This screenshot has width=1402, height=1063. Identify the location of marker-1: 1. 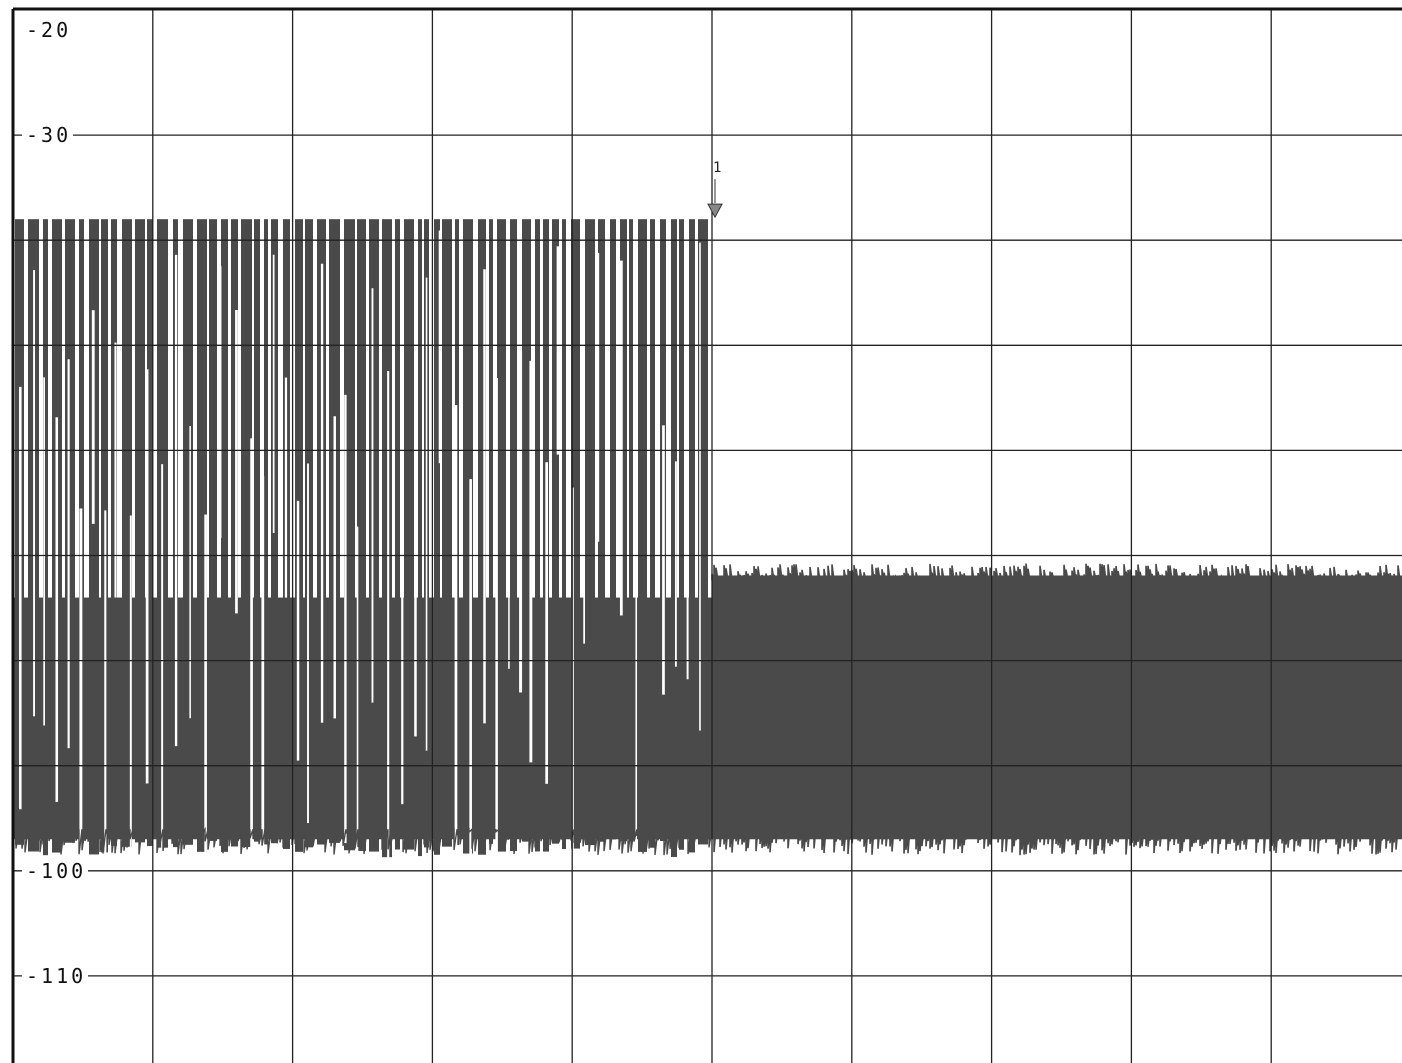
(715, 189).